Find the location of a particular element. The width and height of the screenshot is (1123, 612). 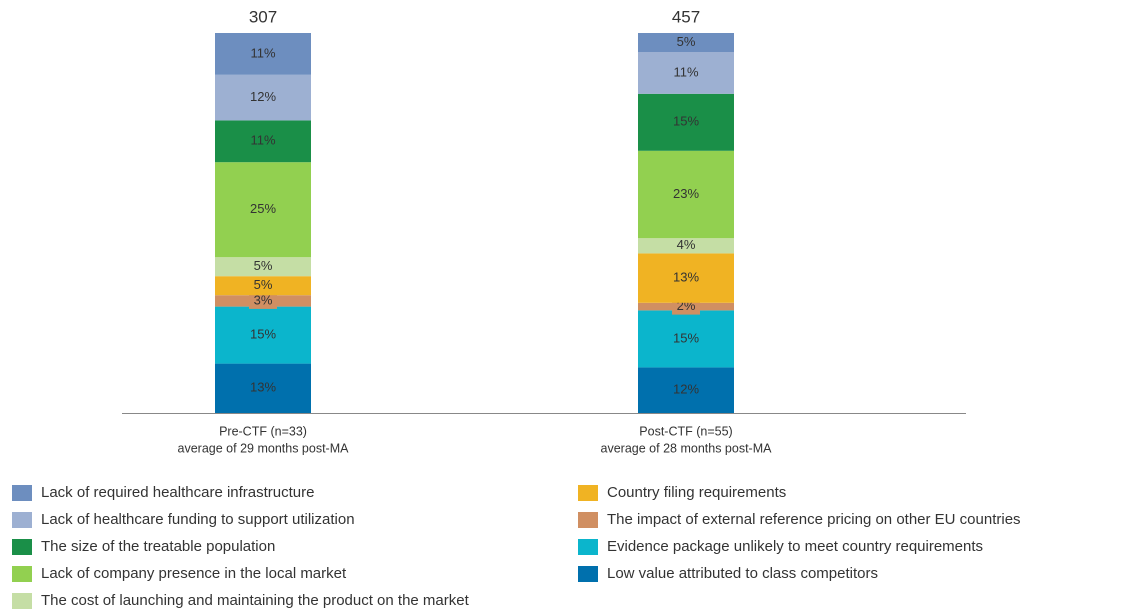

data-label: 3% is located at coordinates (263, 299).